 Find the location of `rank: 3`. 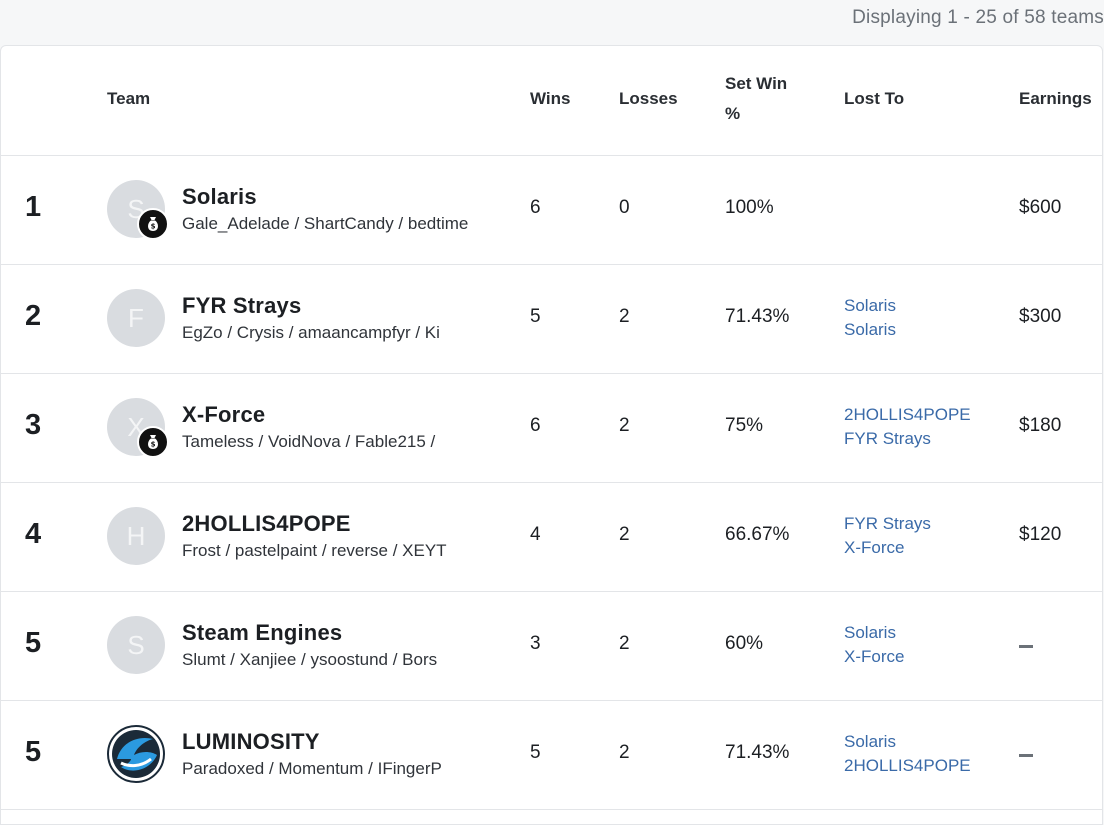

rank: 3 is located at coordinates (33, 425).